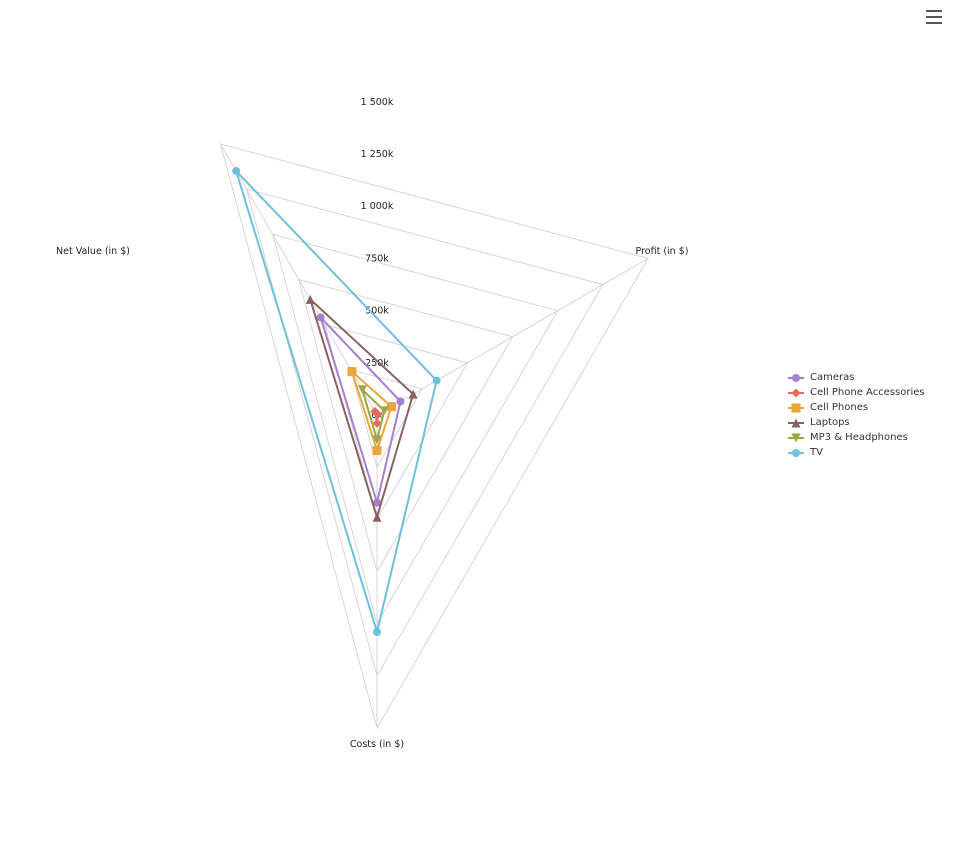 The image size is (956, 860). I want to click on axis-label: Net Value (in $), so click(93, 251).